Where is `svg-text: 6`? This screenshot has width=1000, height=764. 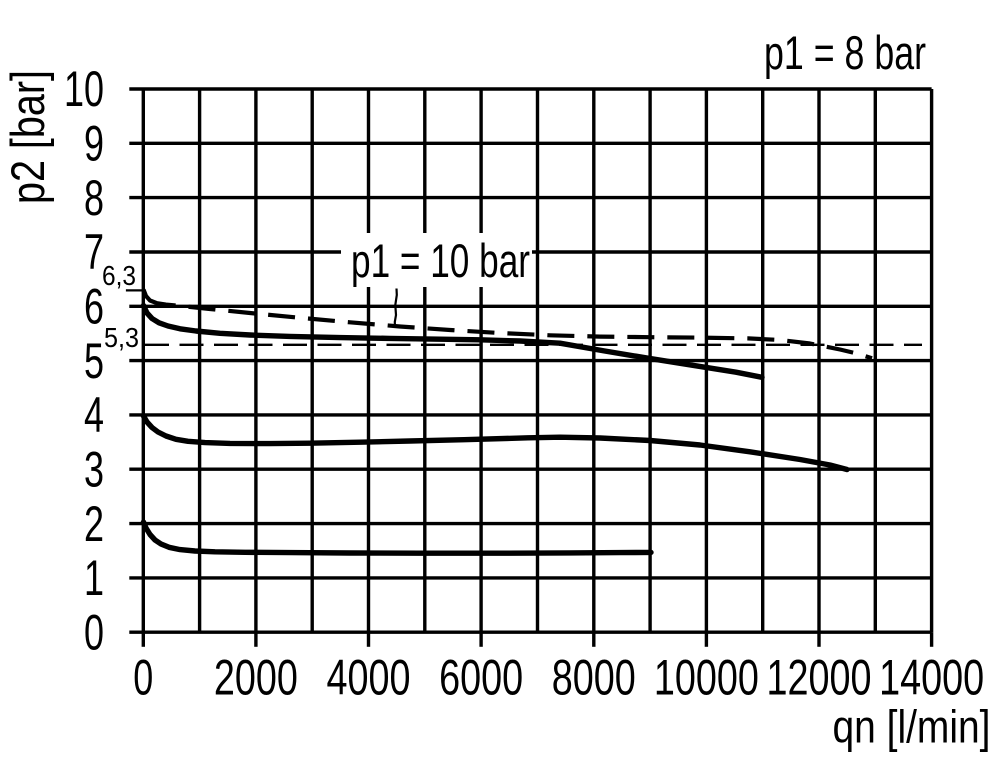
svg-text: 6 is located at coordinates (94, 307).